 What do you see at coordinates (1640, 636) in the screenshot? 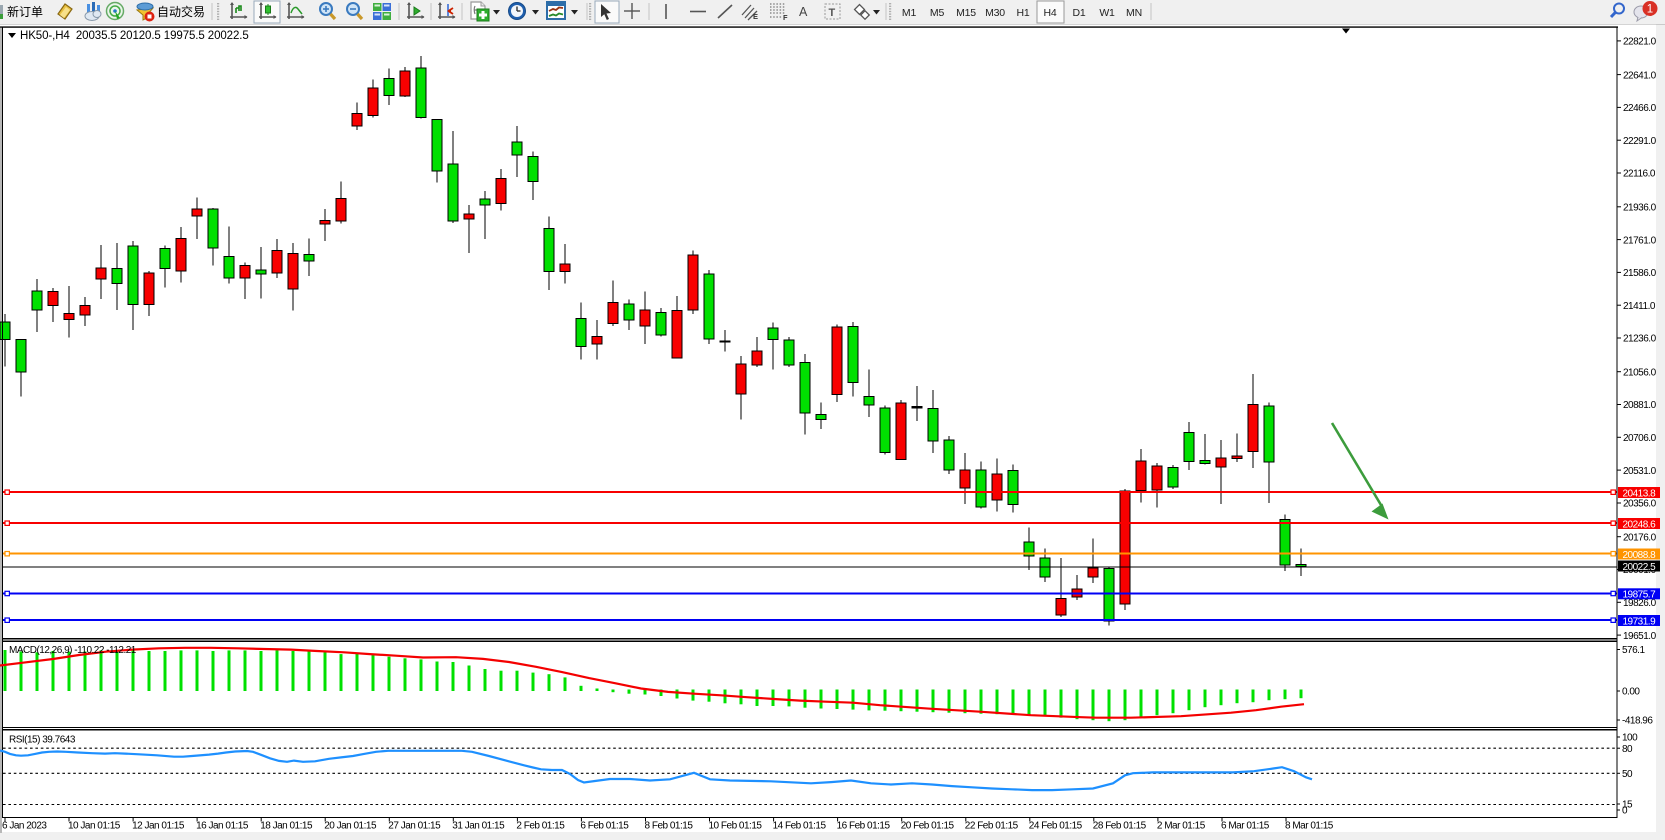
I see `svg-text: 19651.0` at bounding box center [1640, 636].